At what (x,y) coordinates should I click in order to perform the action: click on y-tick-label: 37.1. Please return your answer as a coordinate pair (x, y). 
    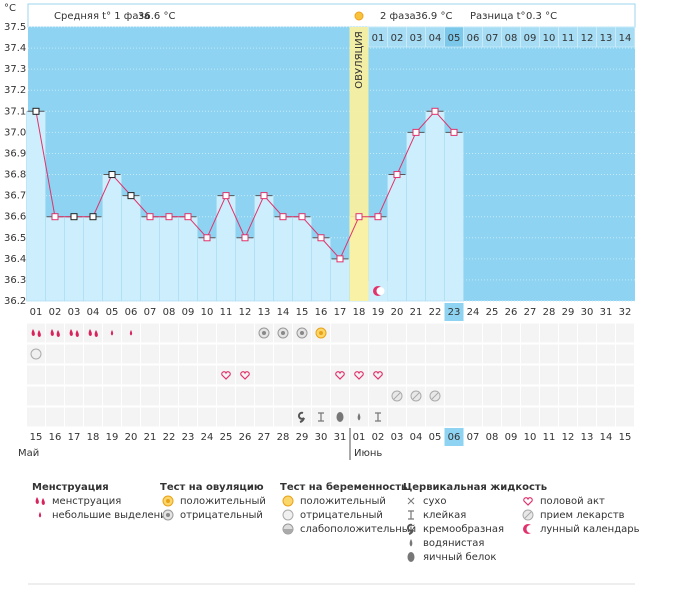
    Looking at the image, I should click on (15, 111).